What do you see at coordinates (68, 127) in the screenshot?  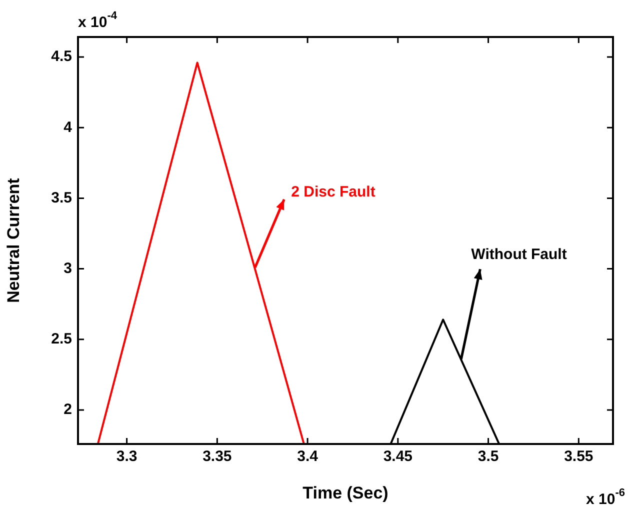 I see `y-tick-label: 4` at bounding box center [68, 127].